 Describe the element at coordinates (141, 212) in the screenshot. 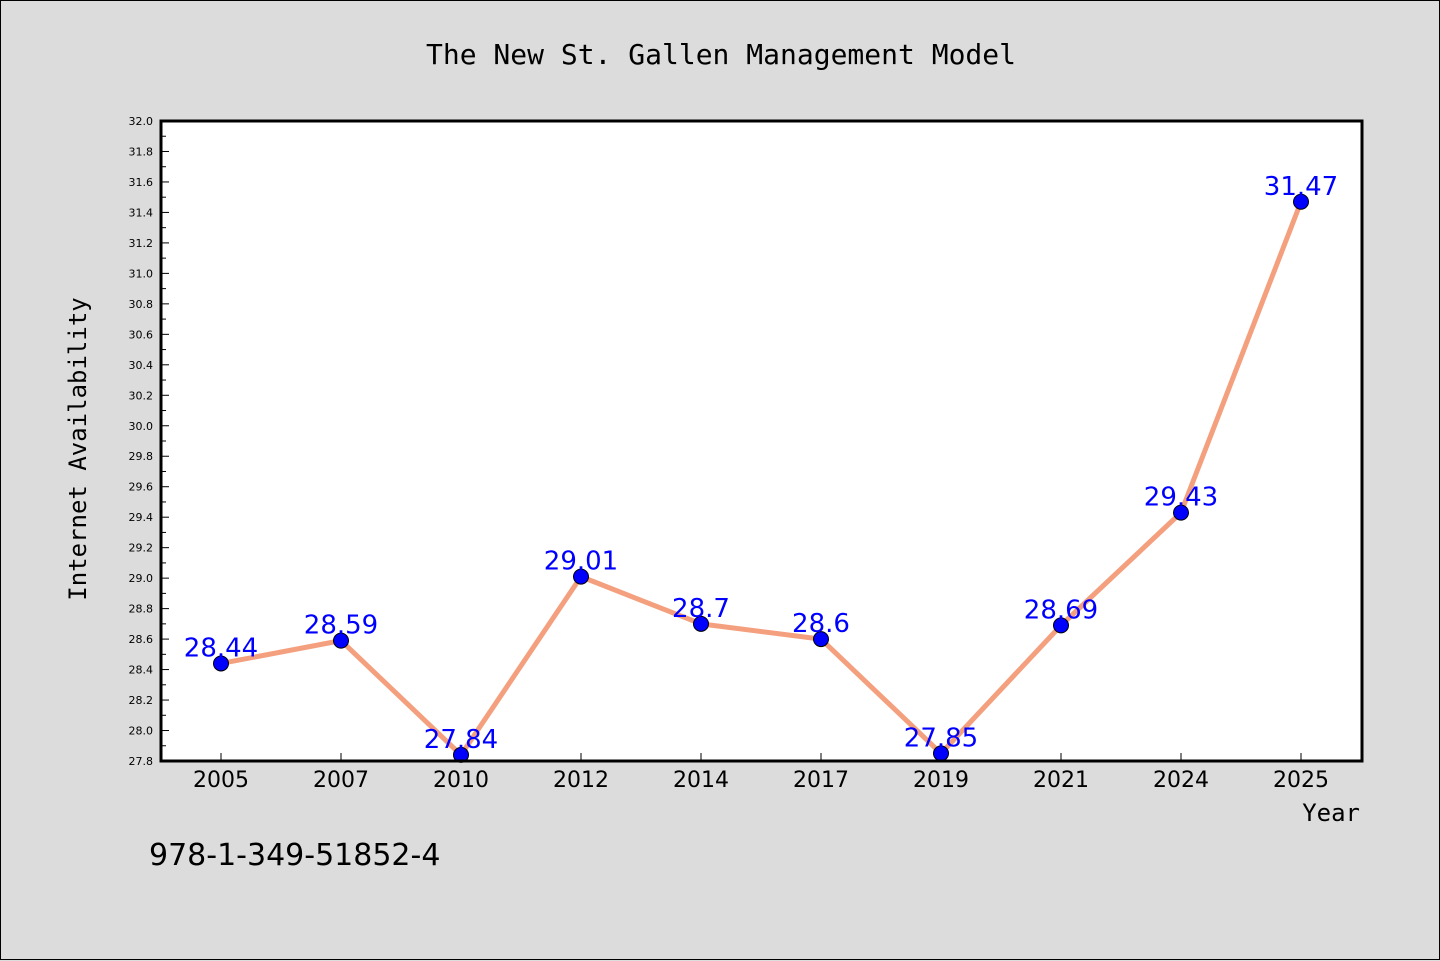

I see `y-tick-label: 31.4` at that location.